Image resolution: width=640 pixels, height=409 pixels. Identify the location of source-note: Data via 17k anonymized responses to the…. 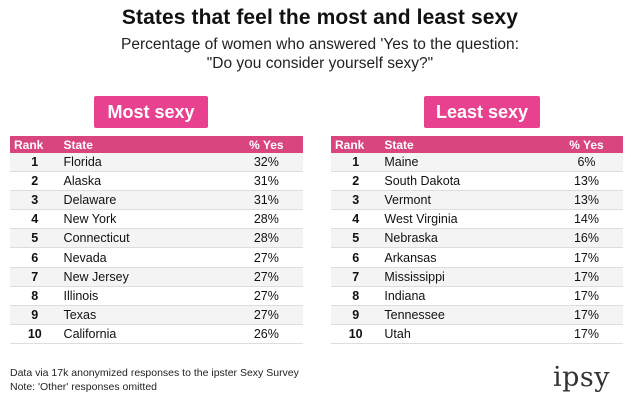
(154, 373).